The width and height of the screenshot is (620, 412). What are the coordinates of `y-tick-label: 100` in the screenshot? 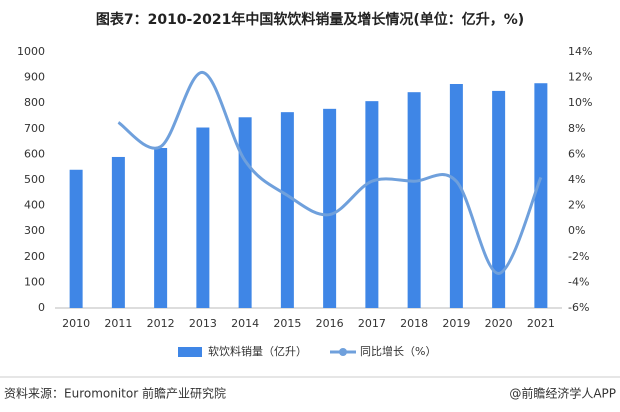 It's located at (34, 281).